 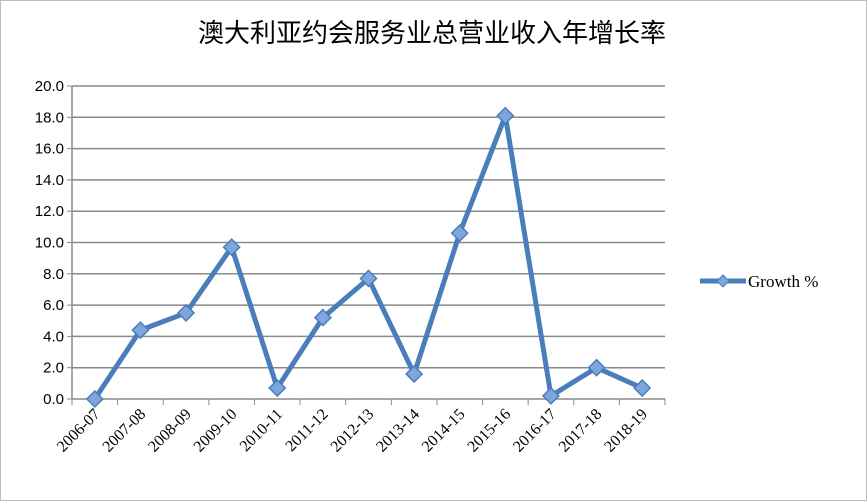 I want to click on y-tick-label: 18.0, so click(x=49, y=117).